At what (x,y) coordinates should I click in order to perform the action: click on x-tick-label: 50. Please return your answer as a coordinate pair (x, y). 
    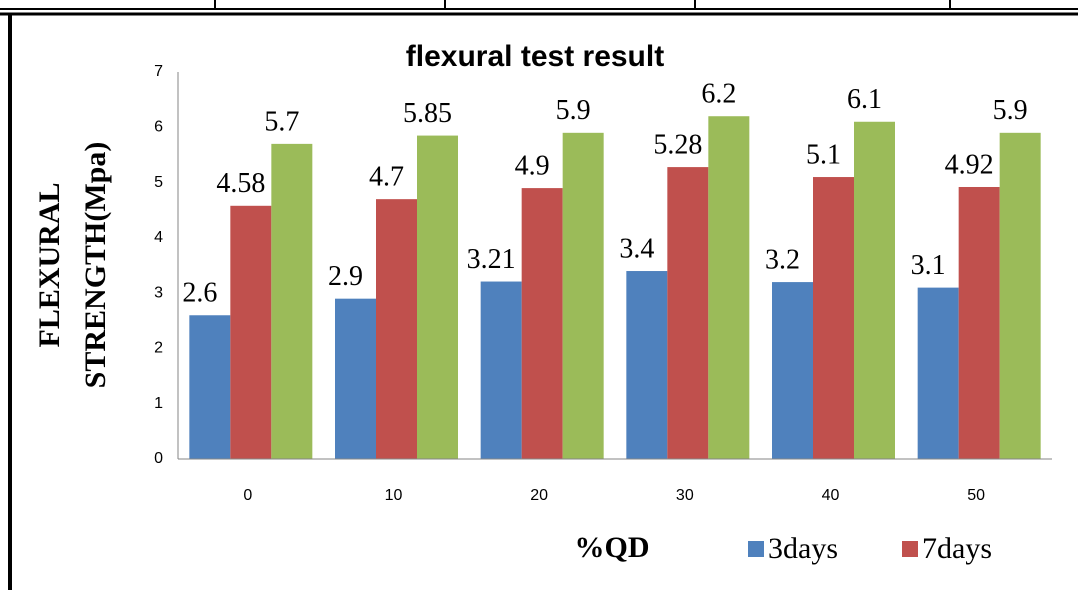
    Looking at the image, I should click on (976, 495).